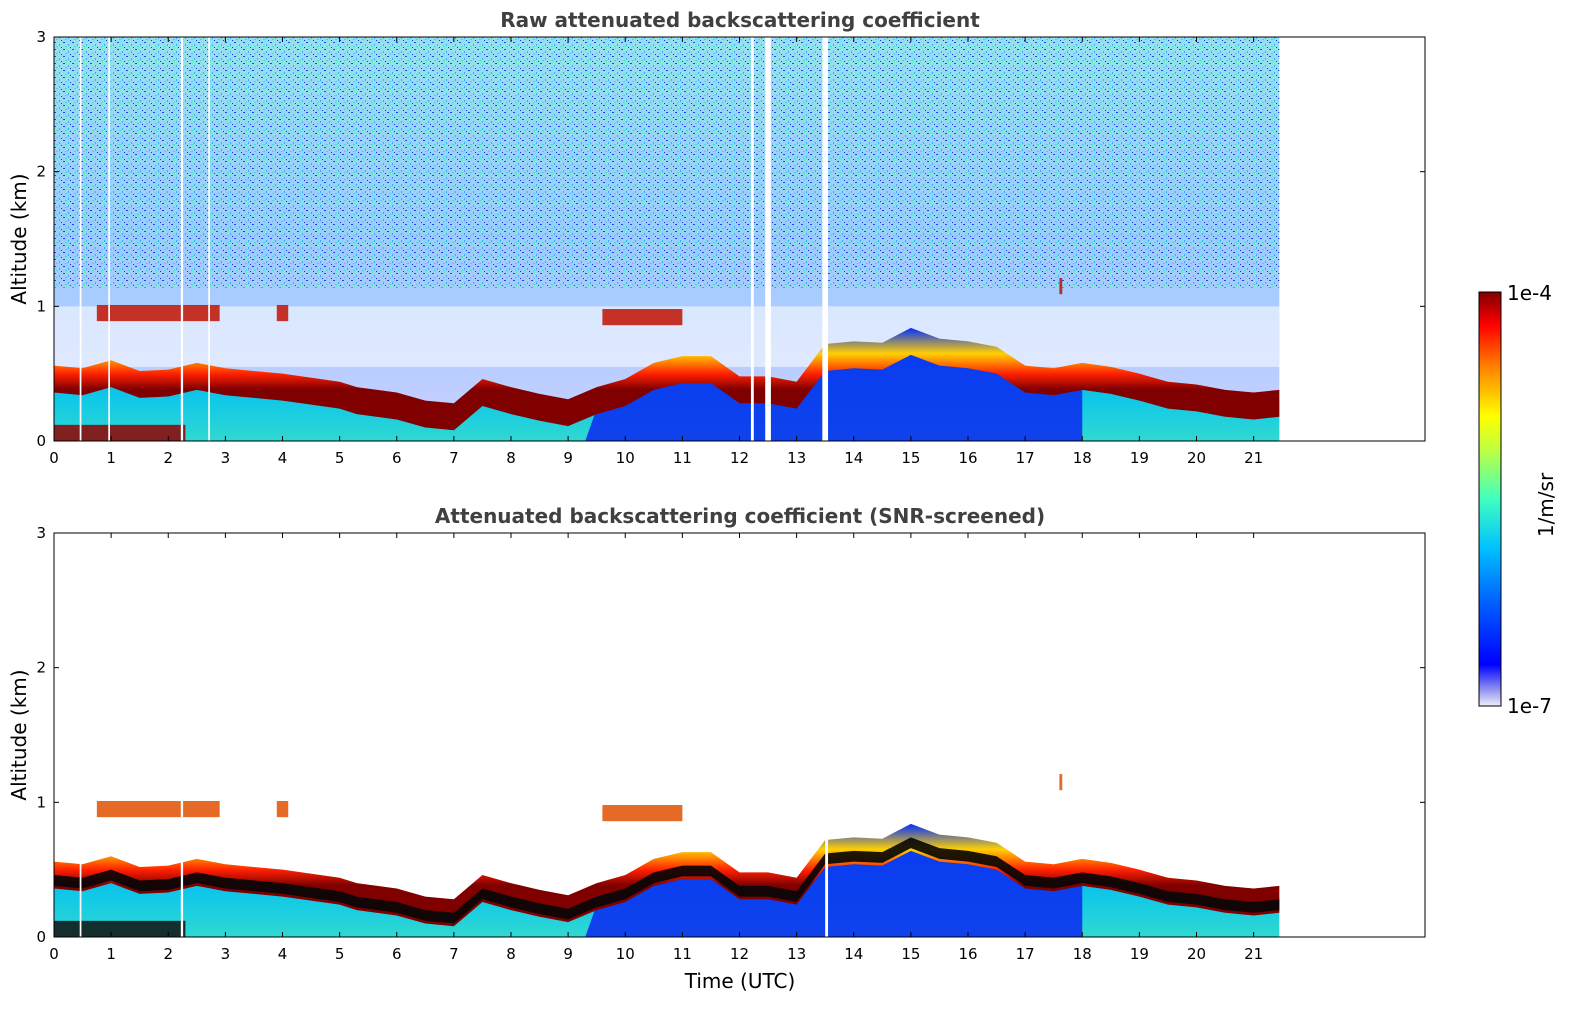 The width and height of the screenshot is (1595, 1020). What do you see at coordinates (1546, 504) in the screenshot?
I see `colorbar-unit-label: 1/m/sr` at bounding box center [1546, 504].